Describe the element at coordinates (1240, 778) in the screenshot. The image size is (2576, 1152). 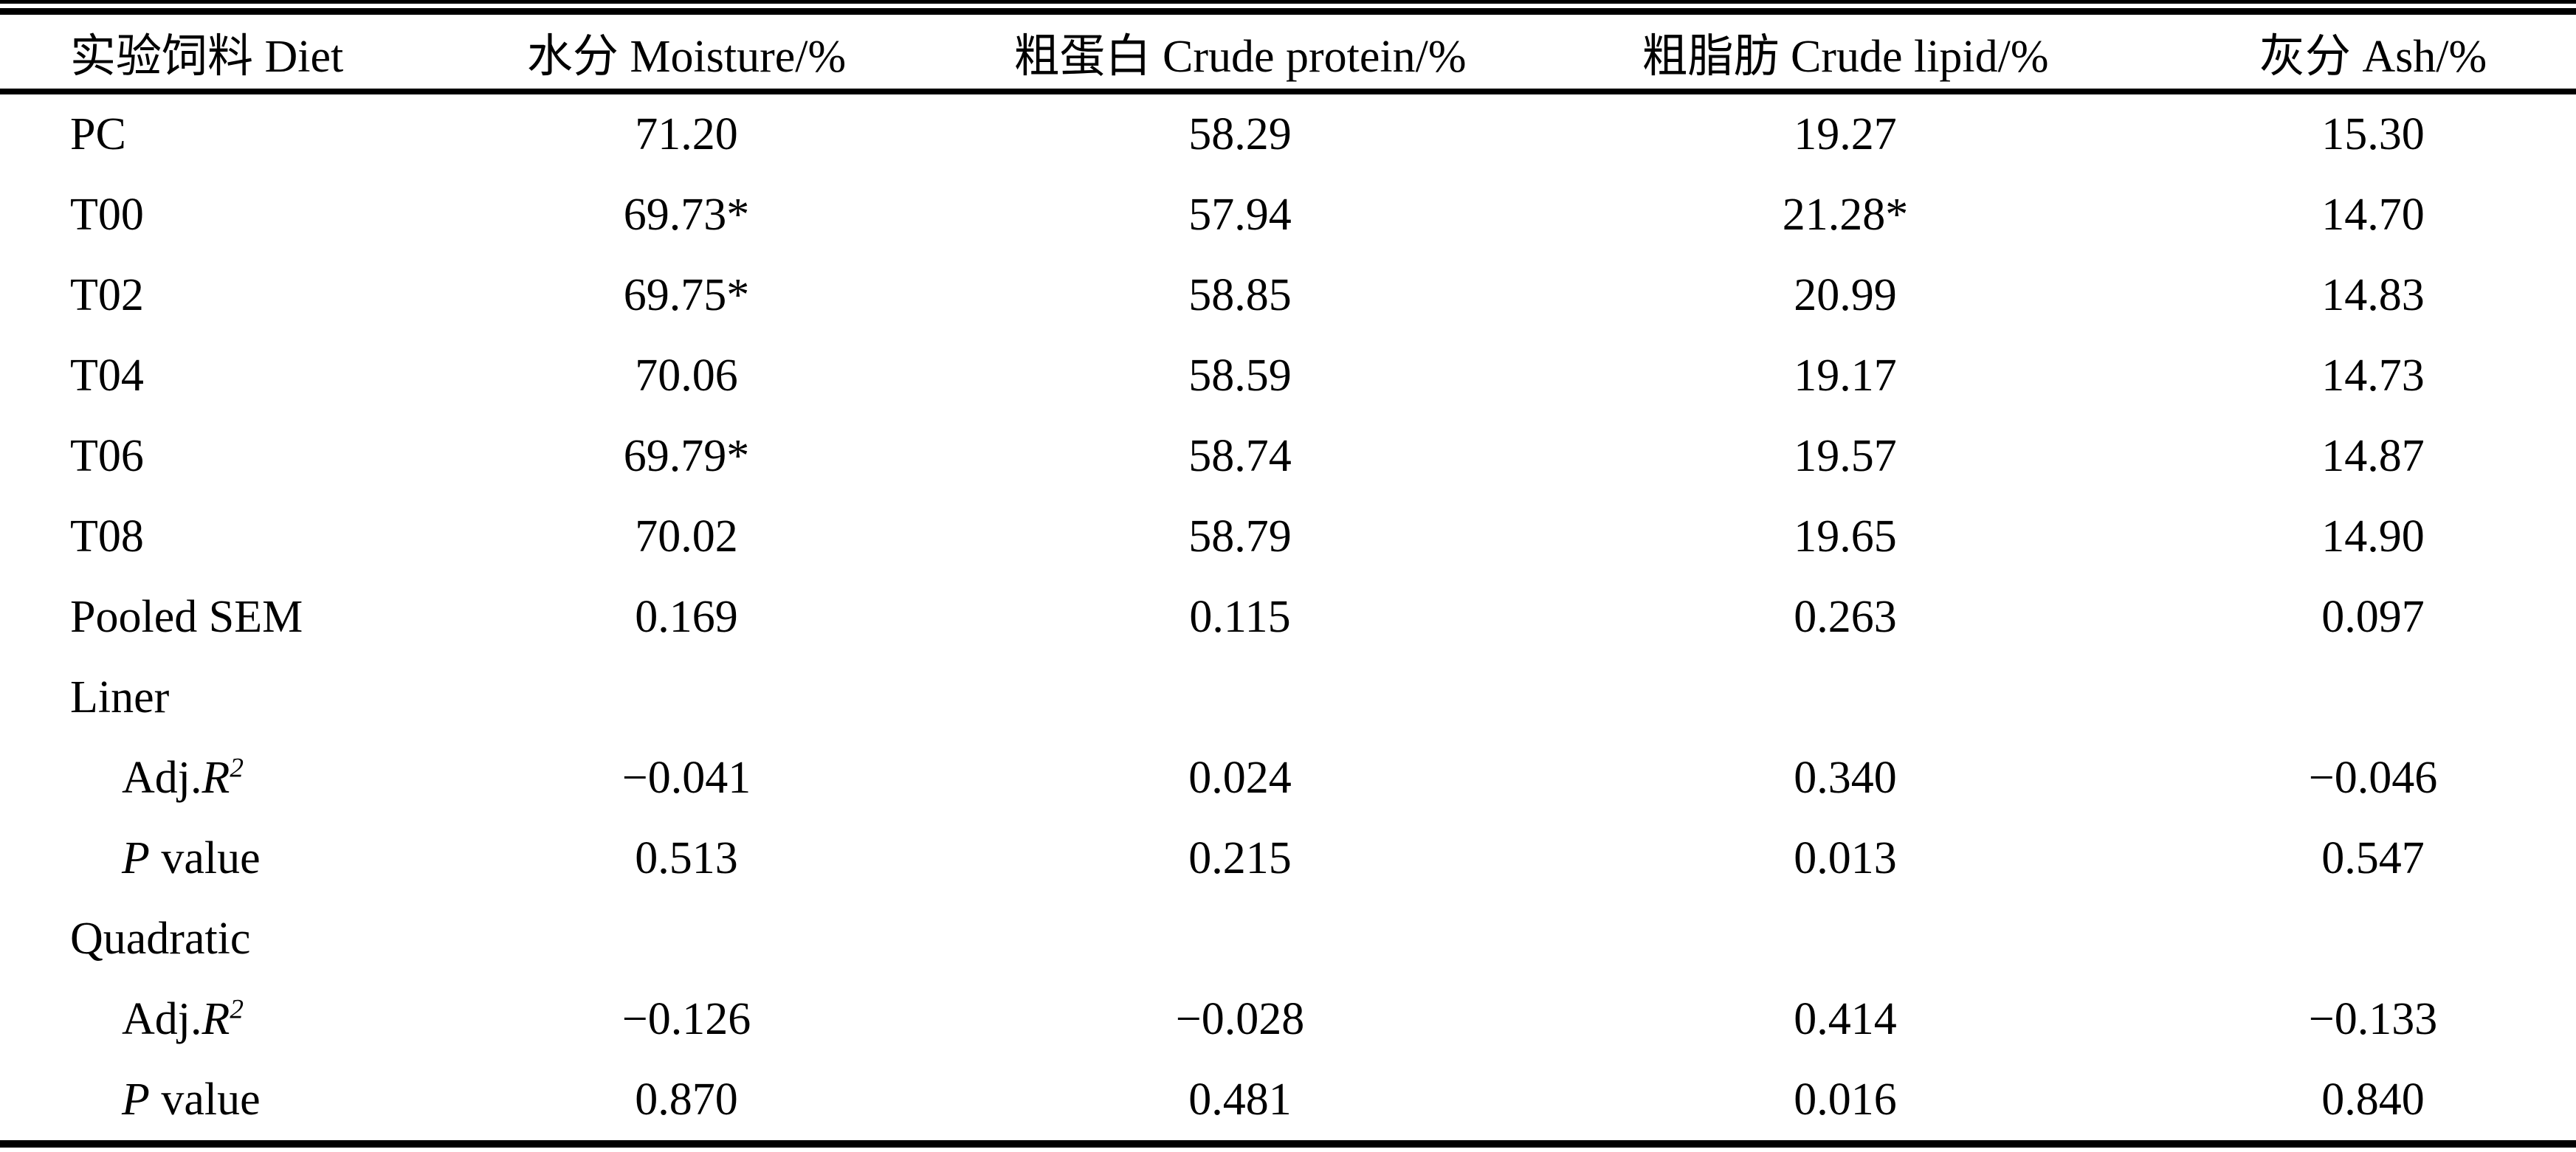
I see `cell-crude-protein: 0.024` at that location.